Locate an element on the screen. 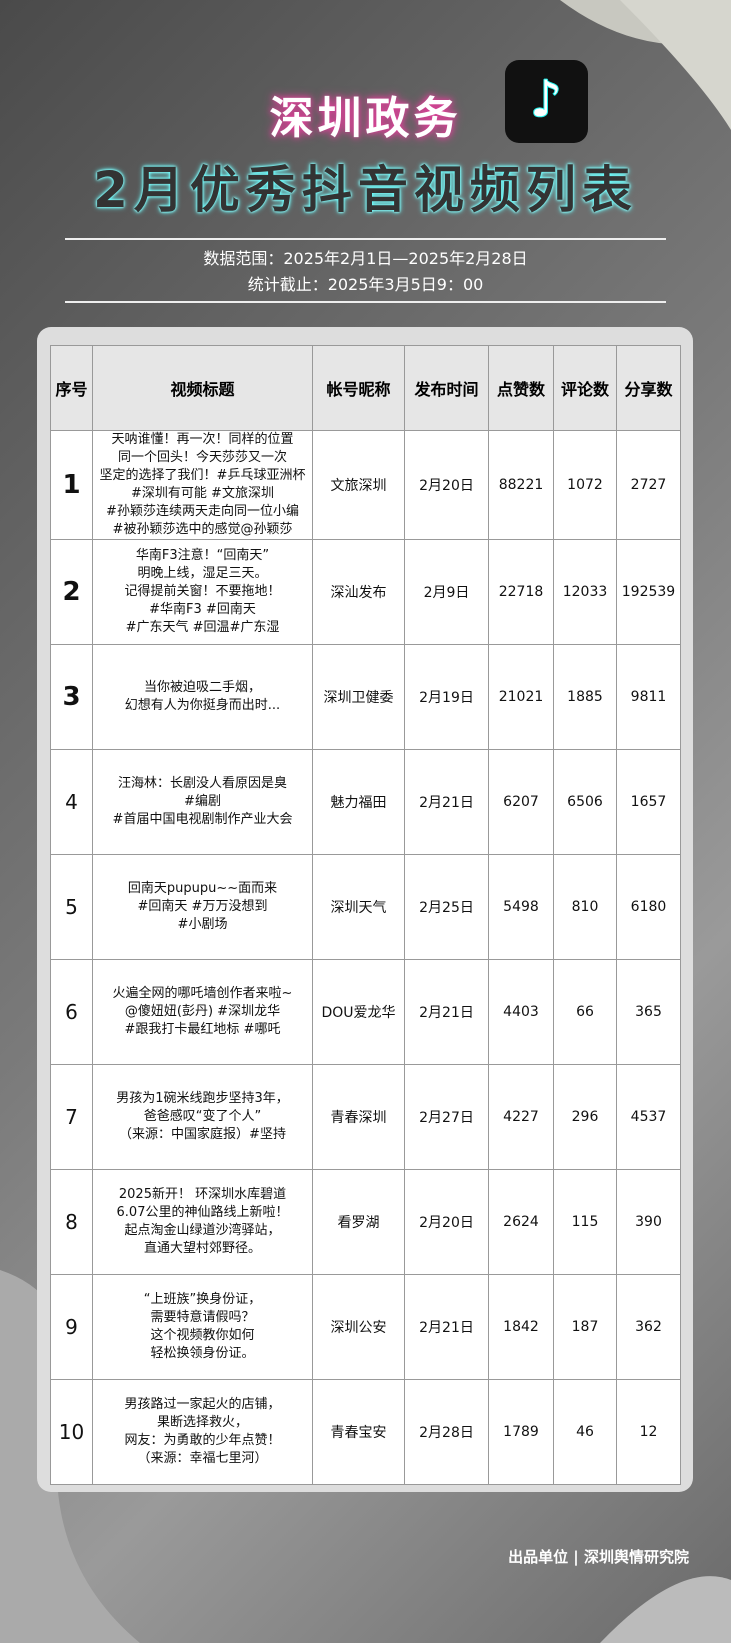 The width and height of the screenshot is (731, 1643). cell: 1789 is located at coordinates (521, 1432).